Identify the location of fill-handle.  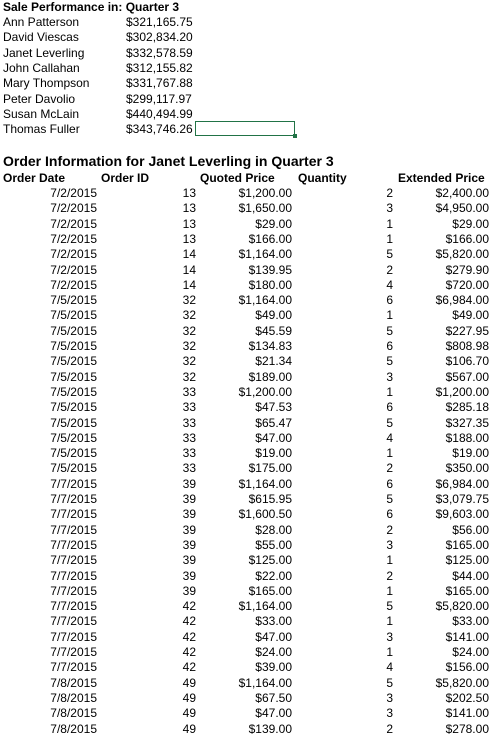
(295, 136).